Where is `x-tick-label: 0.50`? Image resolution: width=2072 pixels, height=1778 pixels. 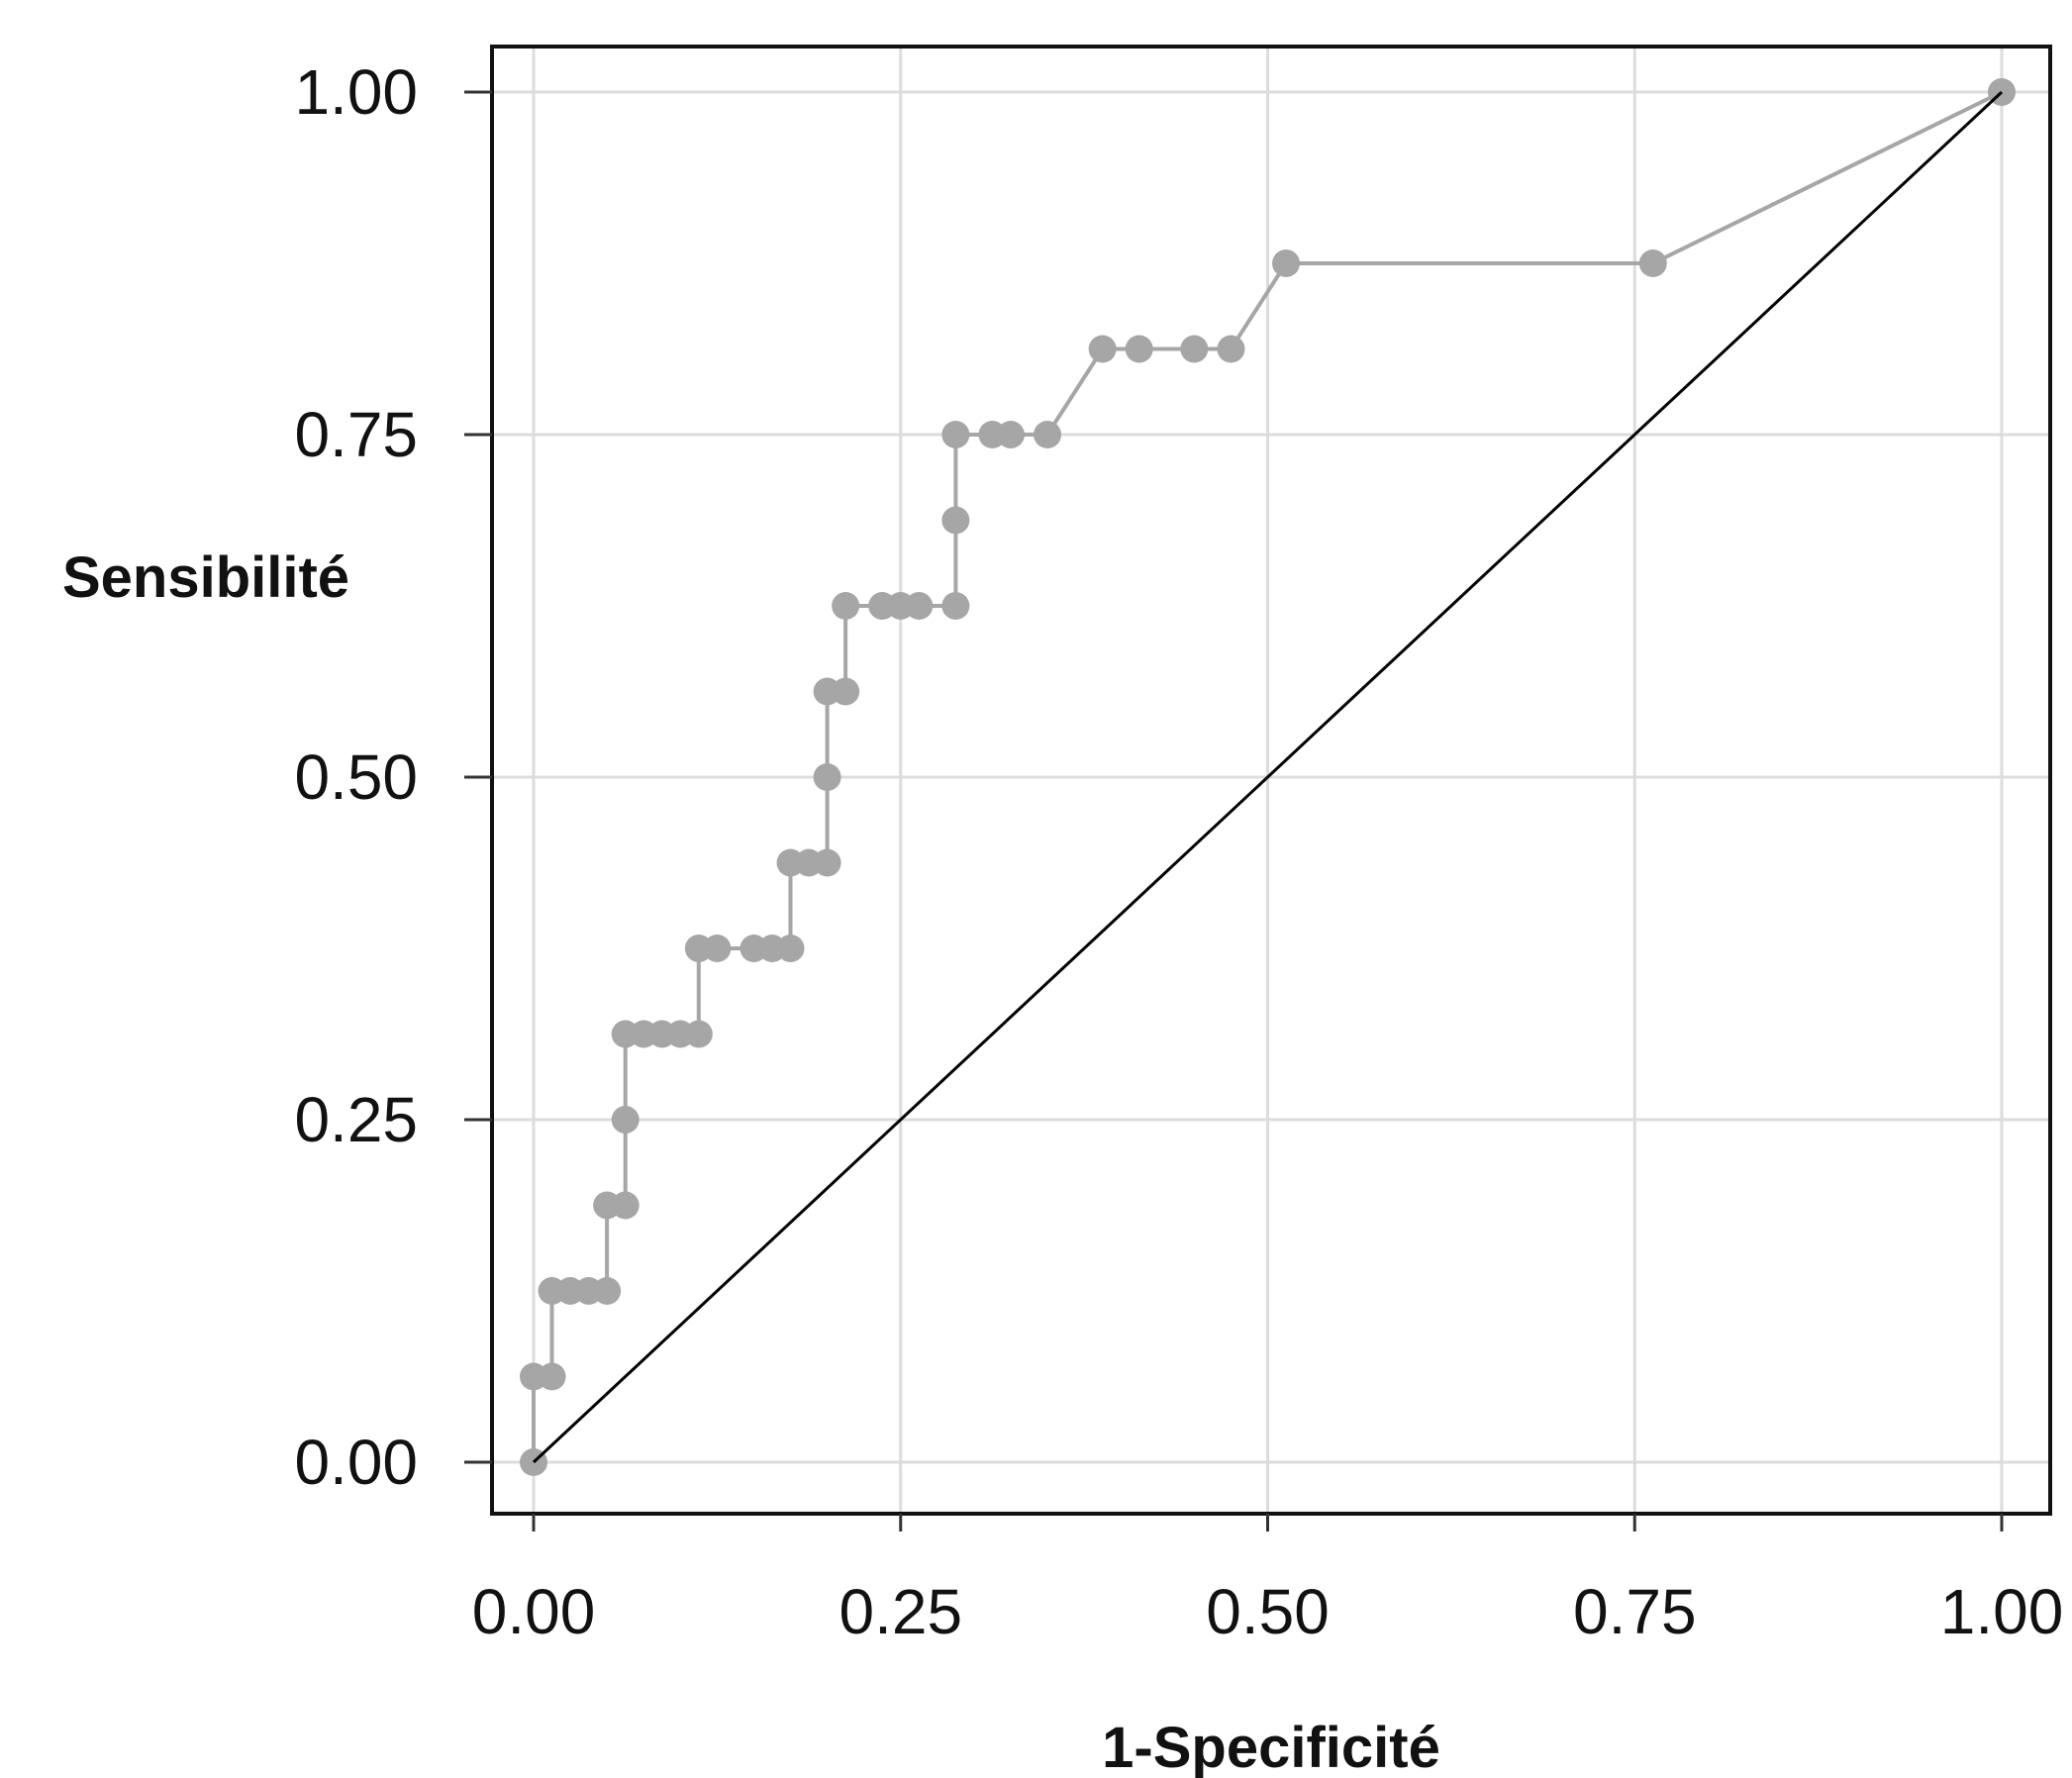
x-tick-label: 0.50 is located at coordinates (1268, 1611).